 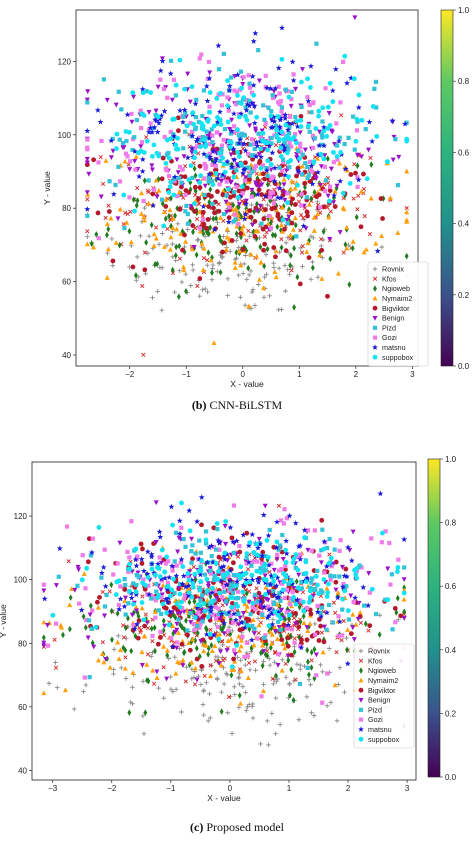 I want to click on legend-label: Ngioweb, so click(x=382, y=670).